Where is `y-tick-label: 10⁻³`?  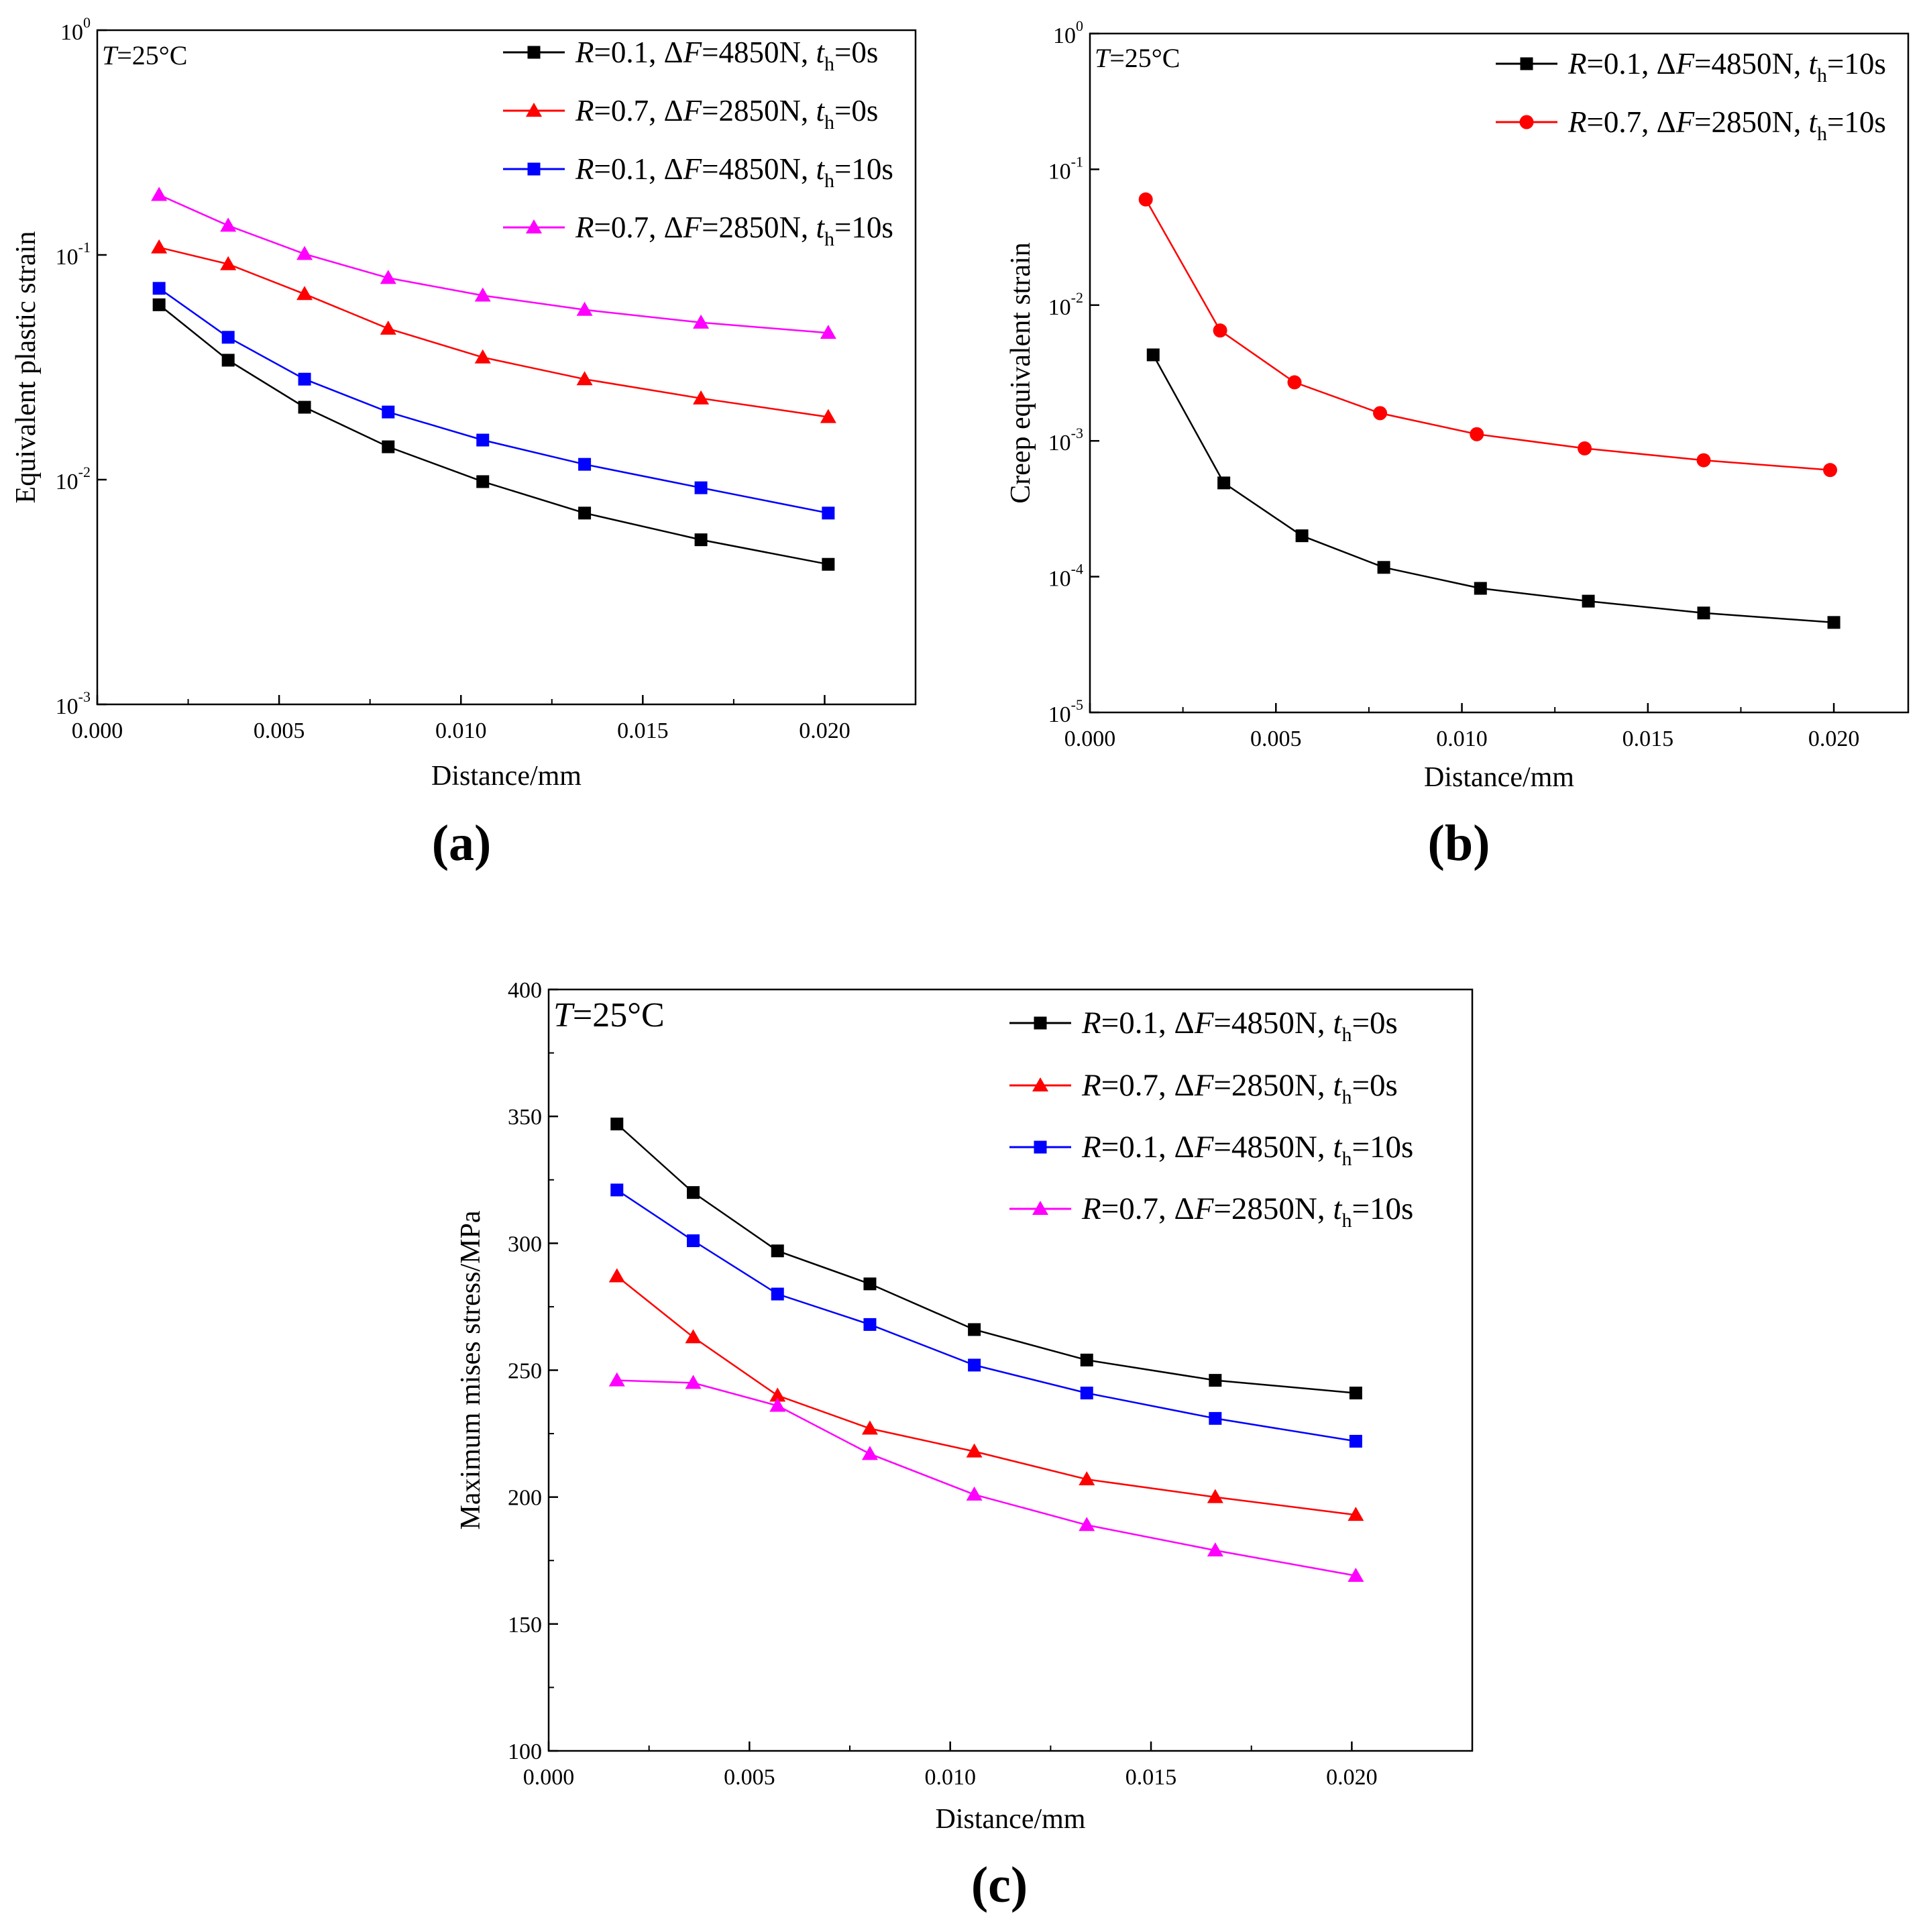
y-tick-label: 10⁻³ is located at coordinates (74, 703).